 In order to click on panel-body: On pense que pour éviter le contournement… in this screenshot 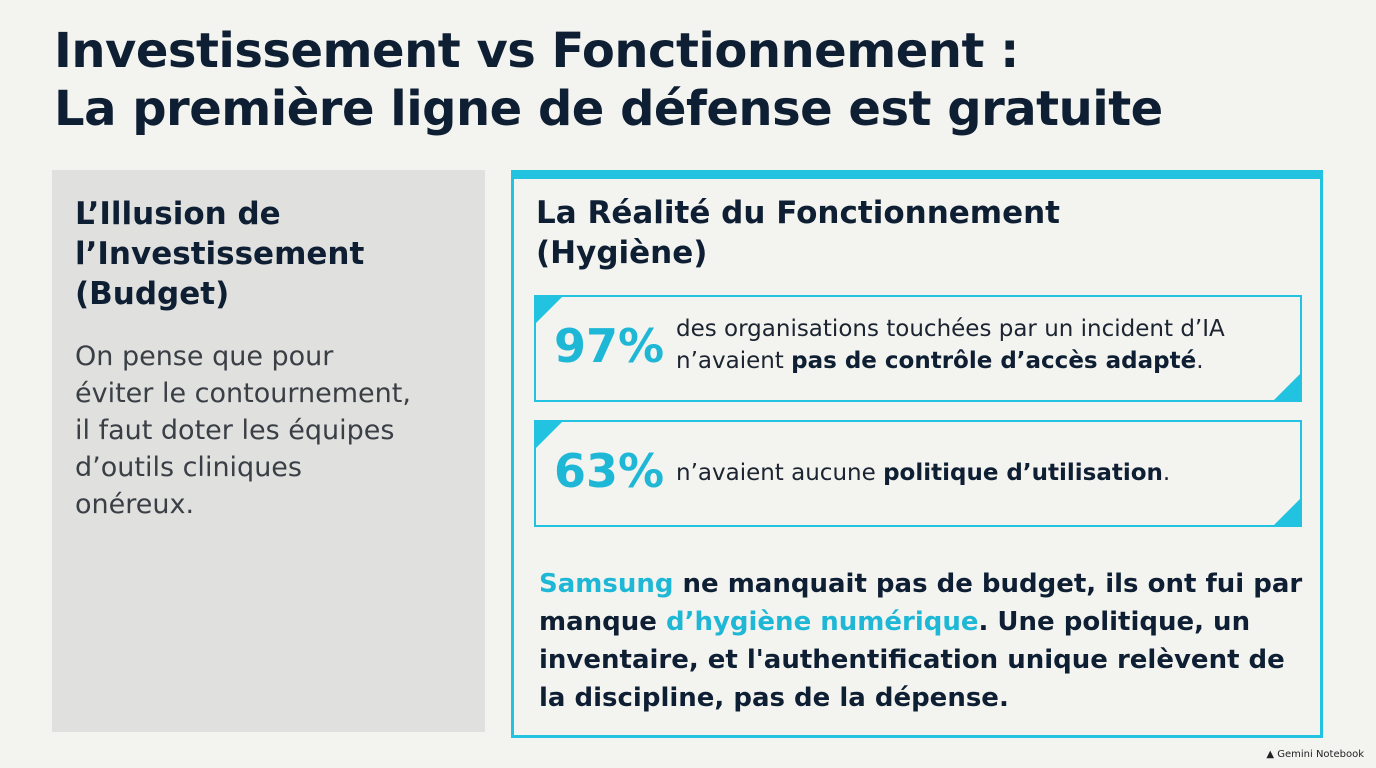, I will do `click(243, 430)`.